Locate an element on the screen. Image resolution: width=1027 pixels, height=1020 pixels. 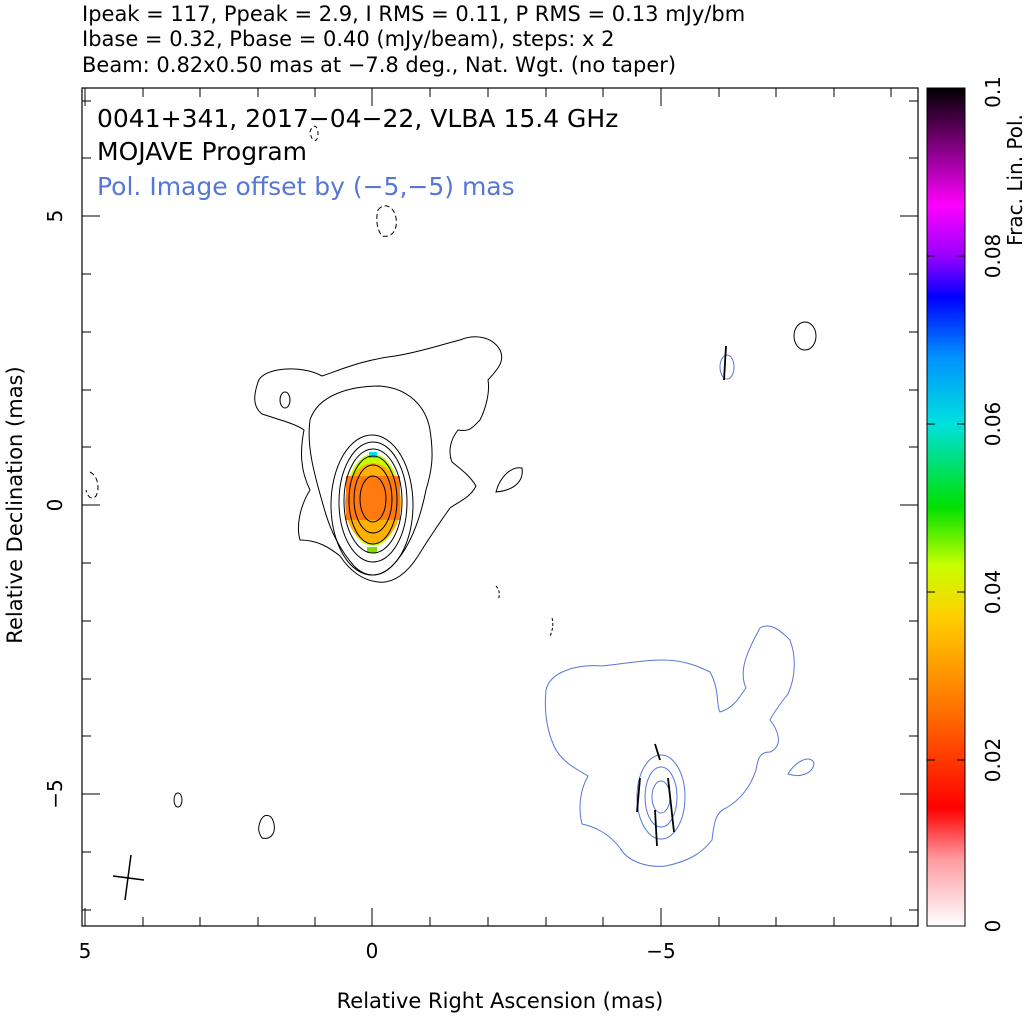
evpa-vectors is located at coordinates (681, 596).